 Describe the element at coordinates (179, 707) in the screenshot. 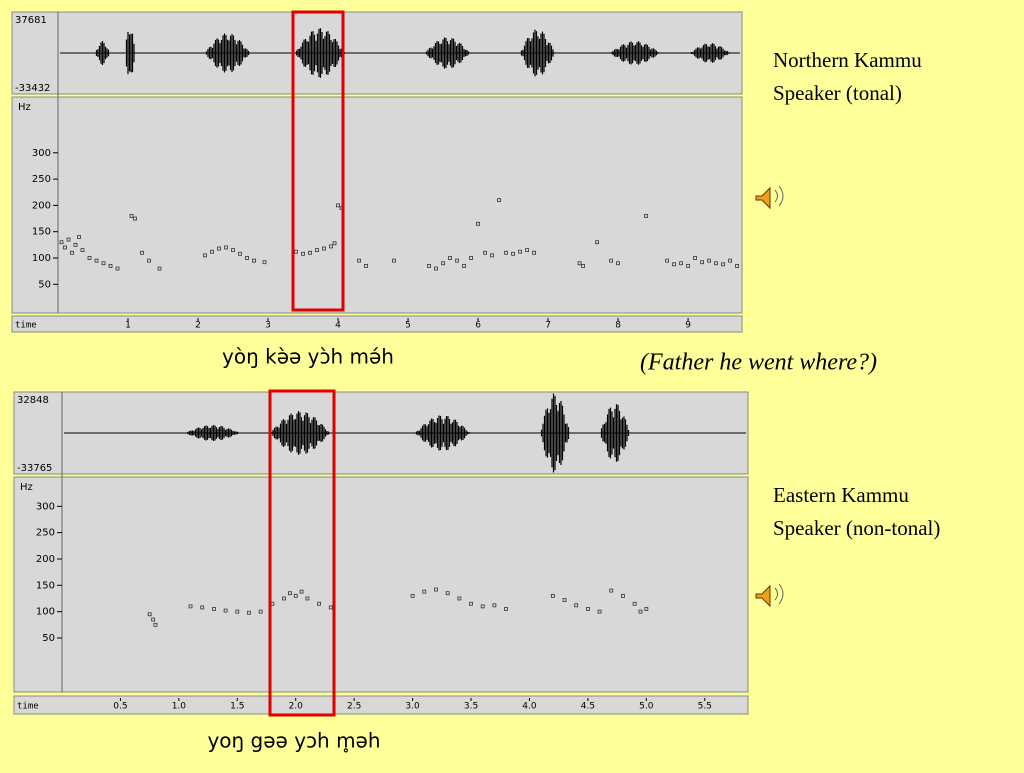

I see `x-tick-label: 1.0` at that location.